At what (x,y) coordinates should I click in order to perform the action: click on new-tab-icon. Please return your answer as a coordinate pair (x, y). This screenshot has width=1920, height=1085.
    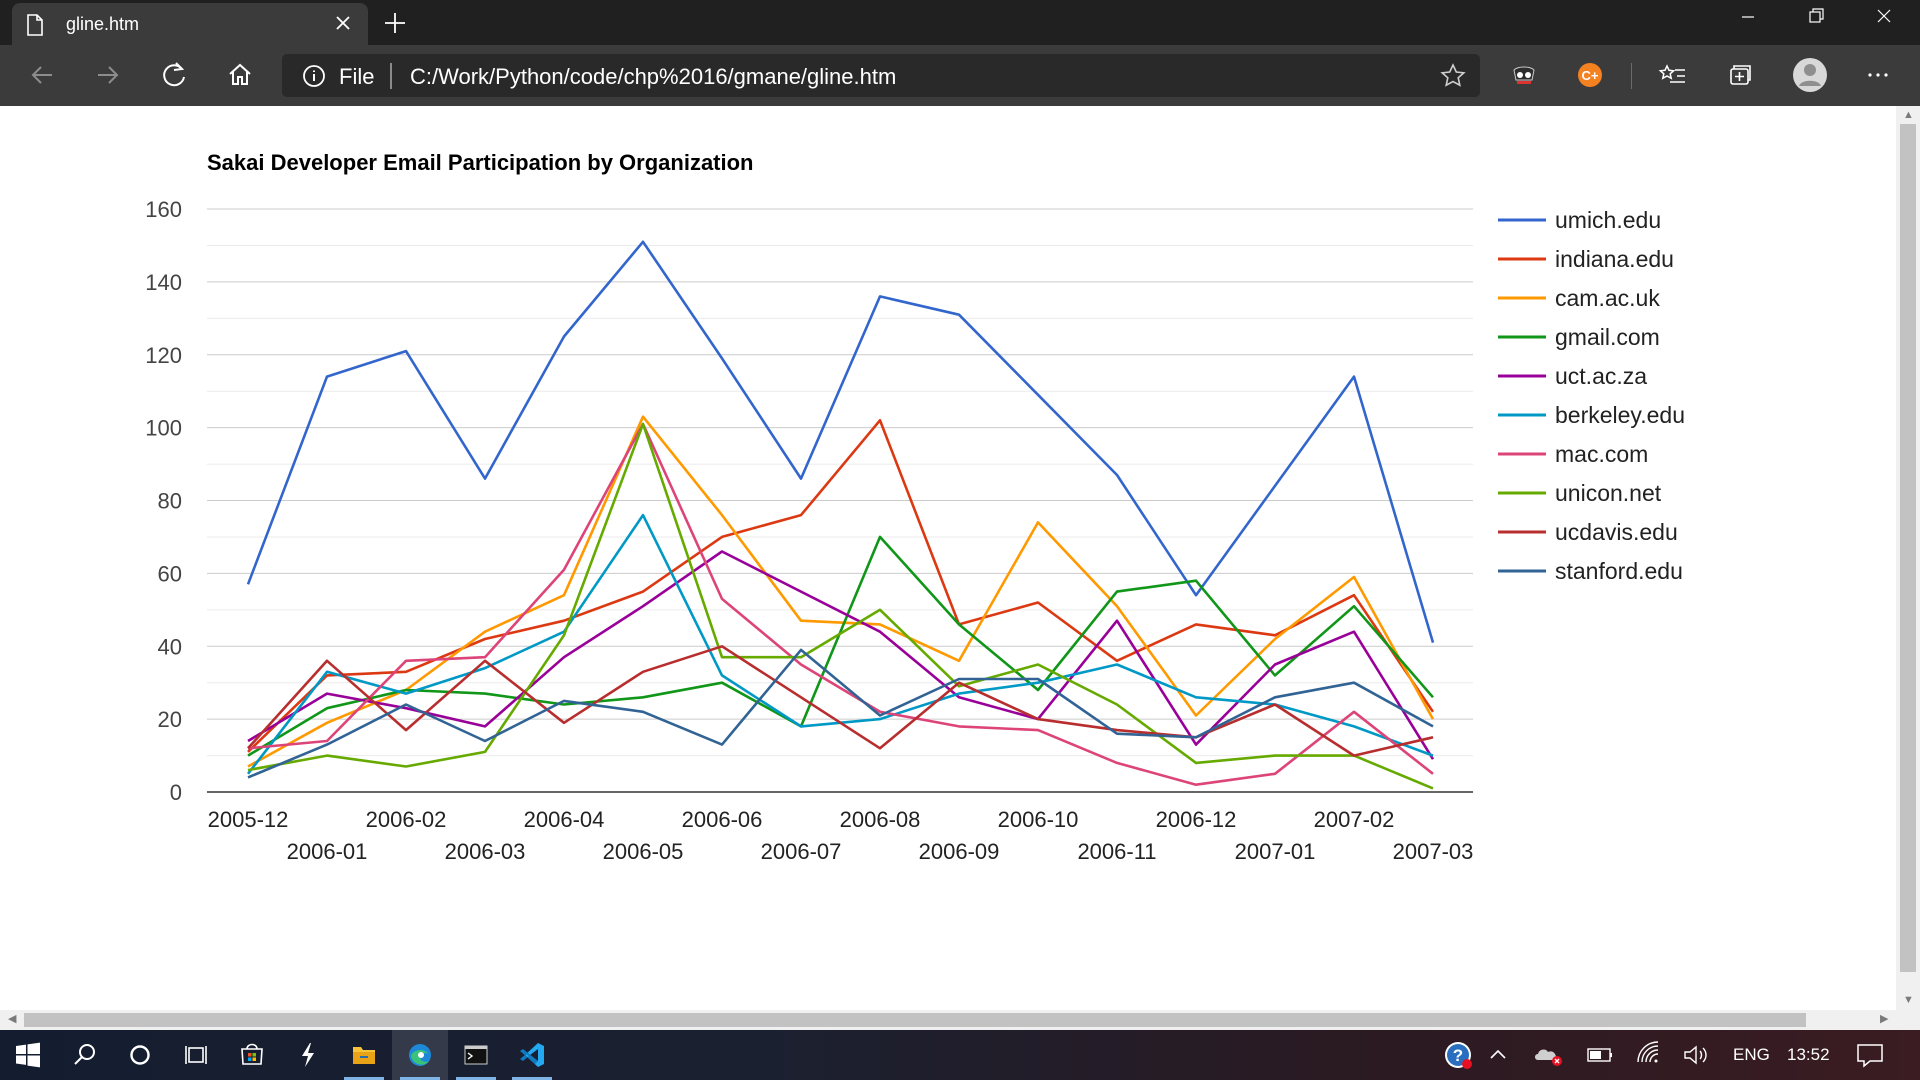
    Looking at the image, I should click on (395, 23).